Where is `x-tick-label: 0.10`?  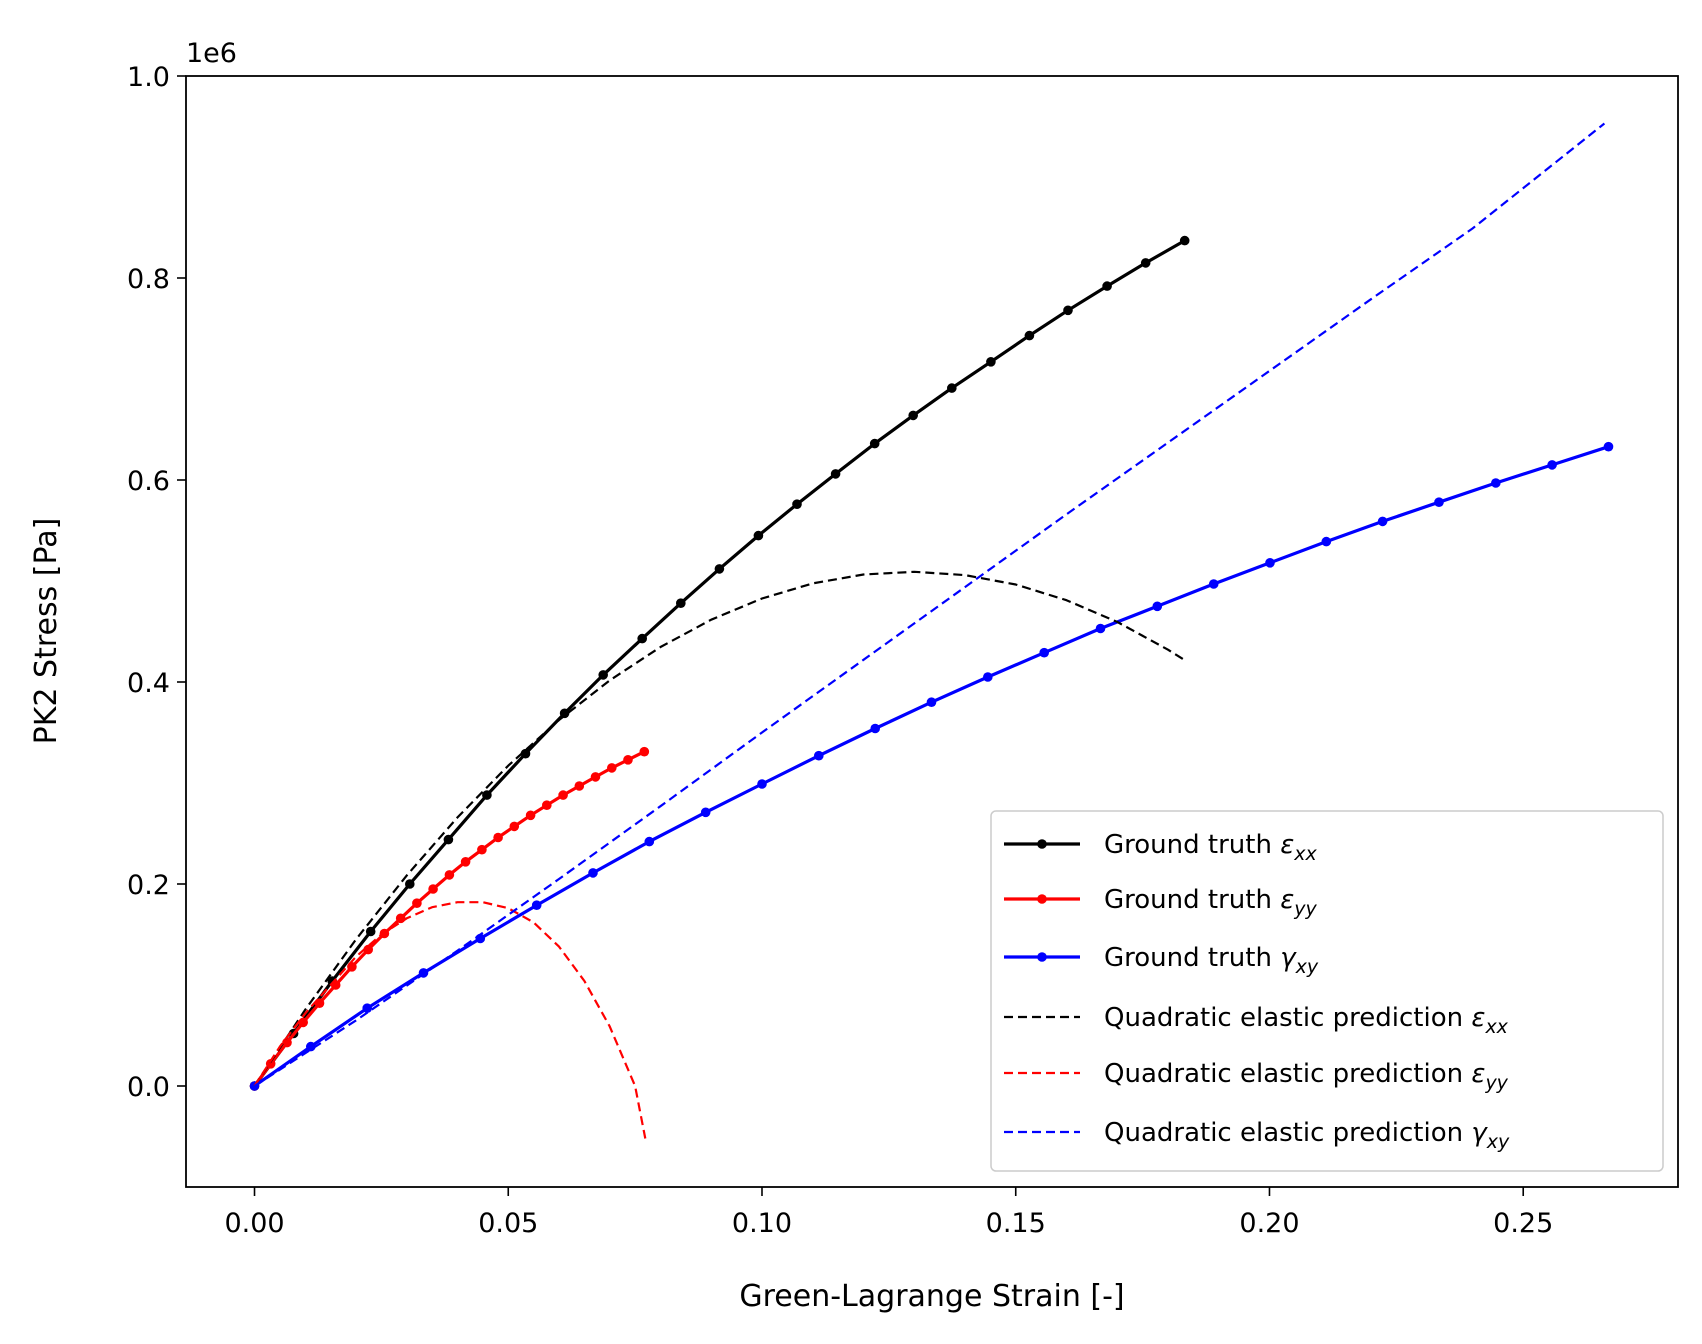 x-tick-label: 0.10 is located at coordinates (762, 1223).